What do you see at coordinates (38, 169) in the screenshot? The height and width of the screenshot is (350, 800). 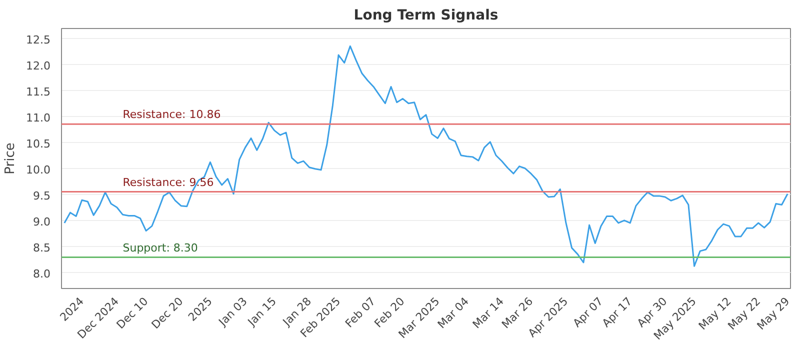 I see `y-tick-label: 10.0` at bounding box center [38, 169].